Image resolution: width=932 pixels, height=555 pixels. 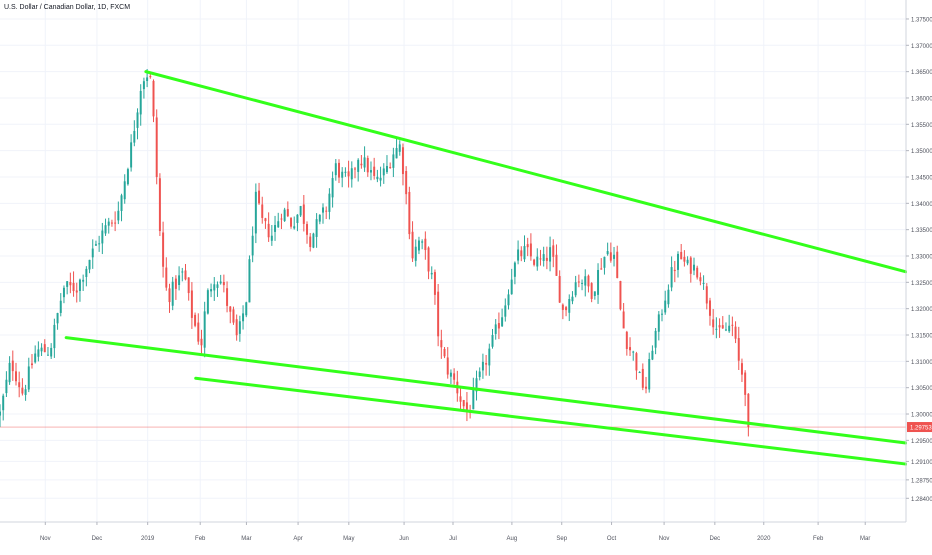 I want to click on y-tick-label: 1.37000, so click(x=921, y=47).